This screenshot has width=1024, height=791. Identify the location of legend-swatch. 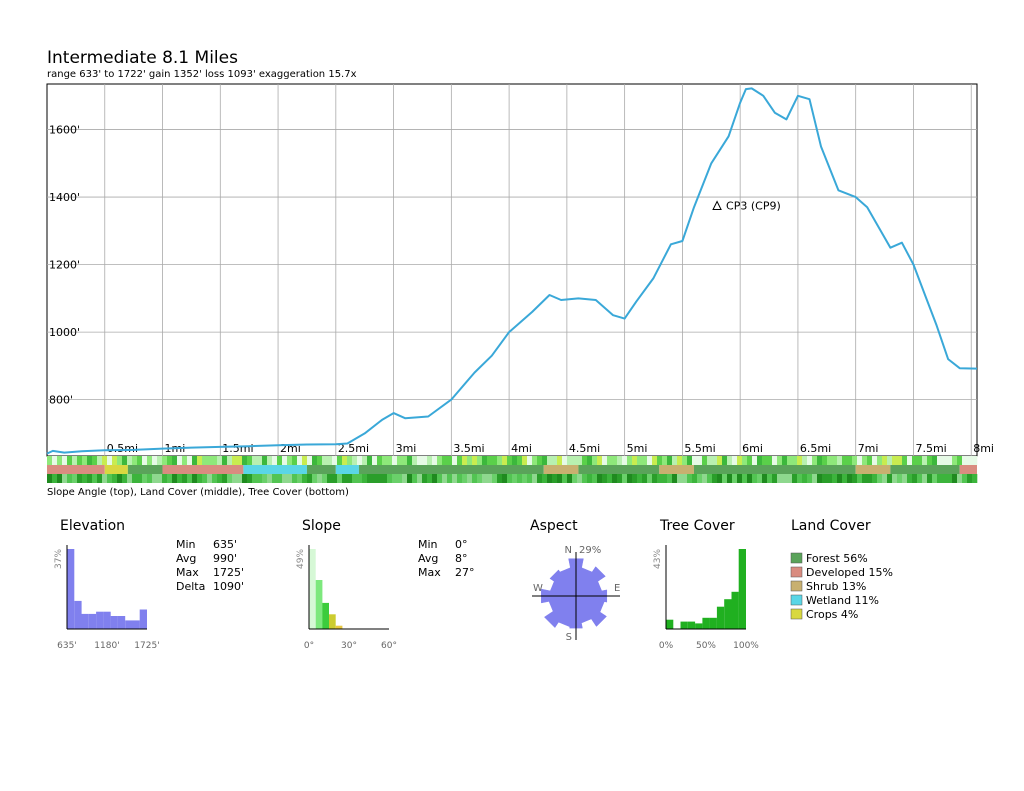
(796, 614).